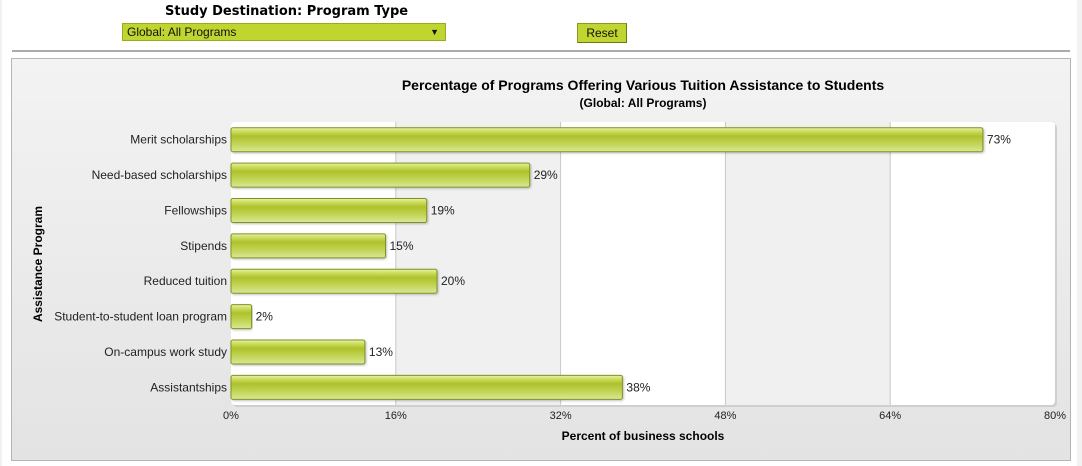  I want to click on value-label: 13%, so click(381, 352).